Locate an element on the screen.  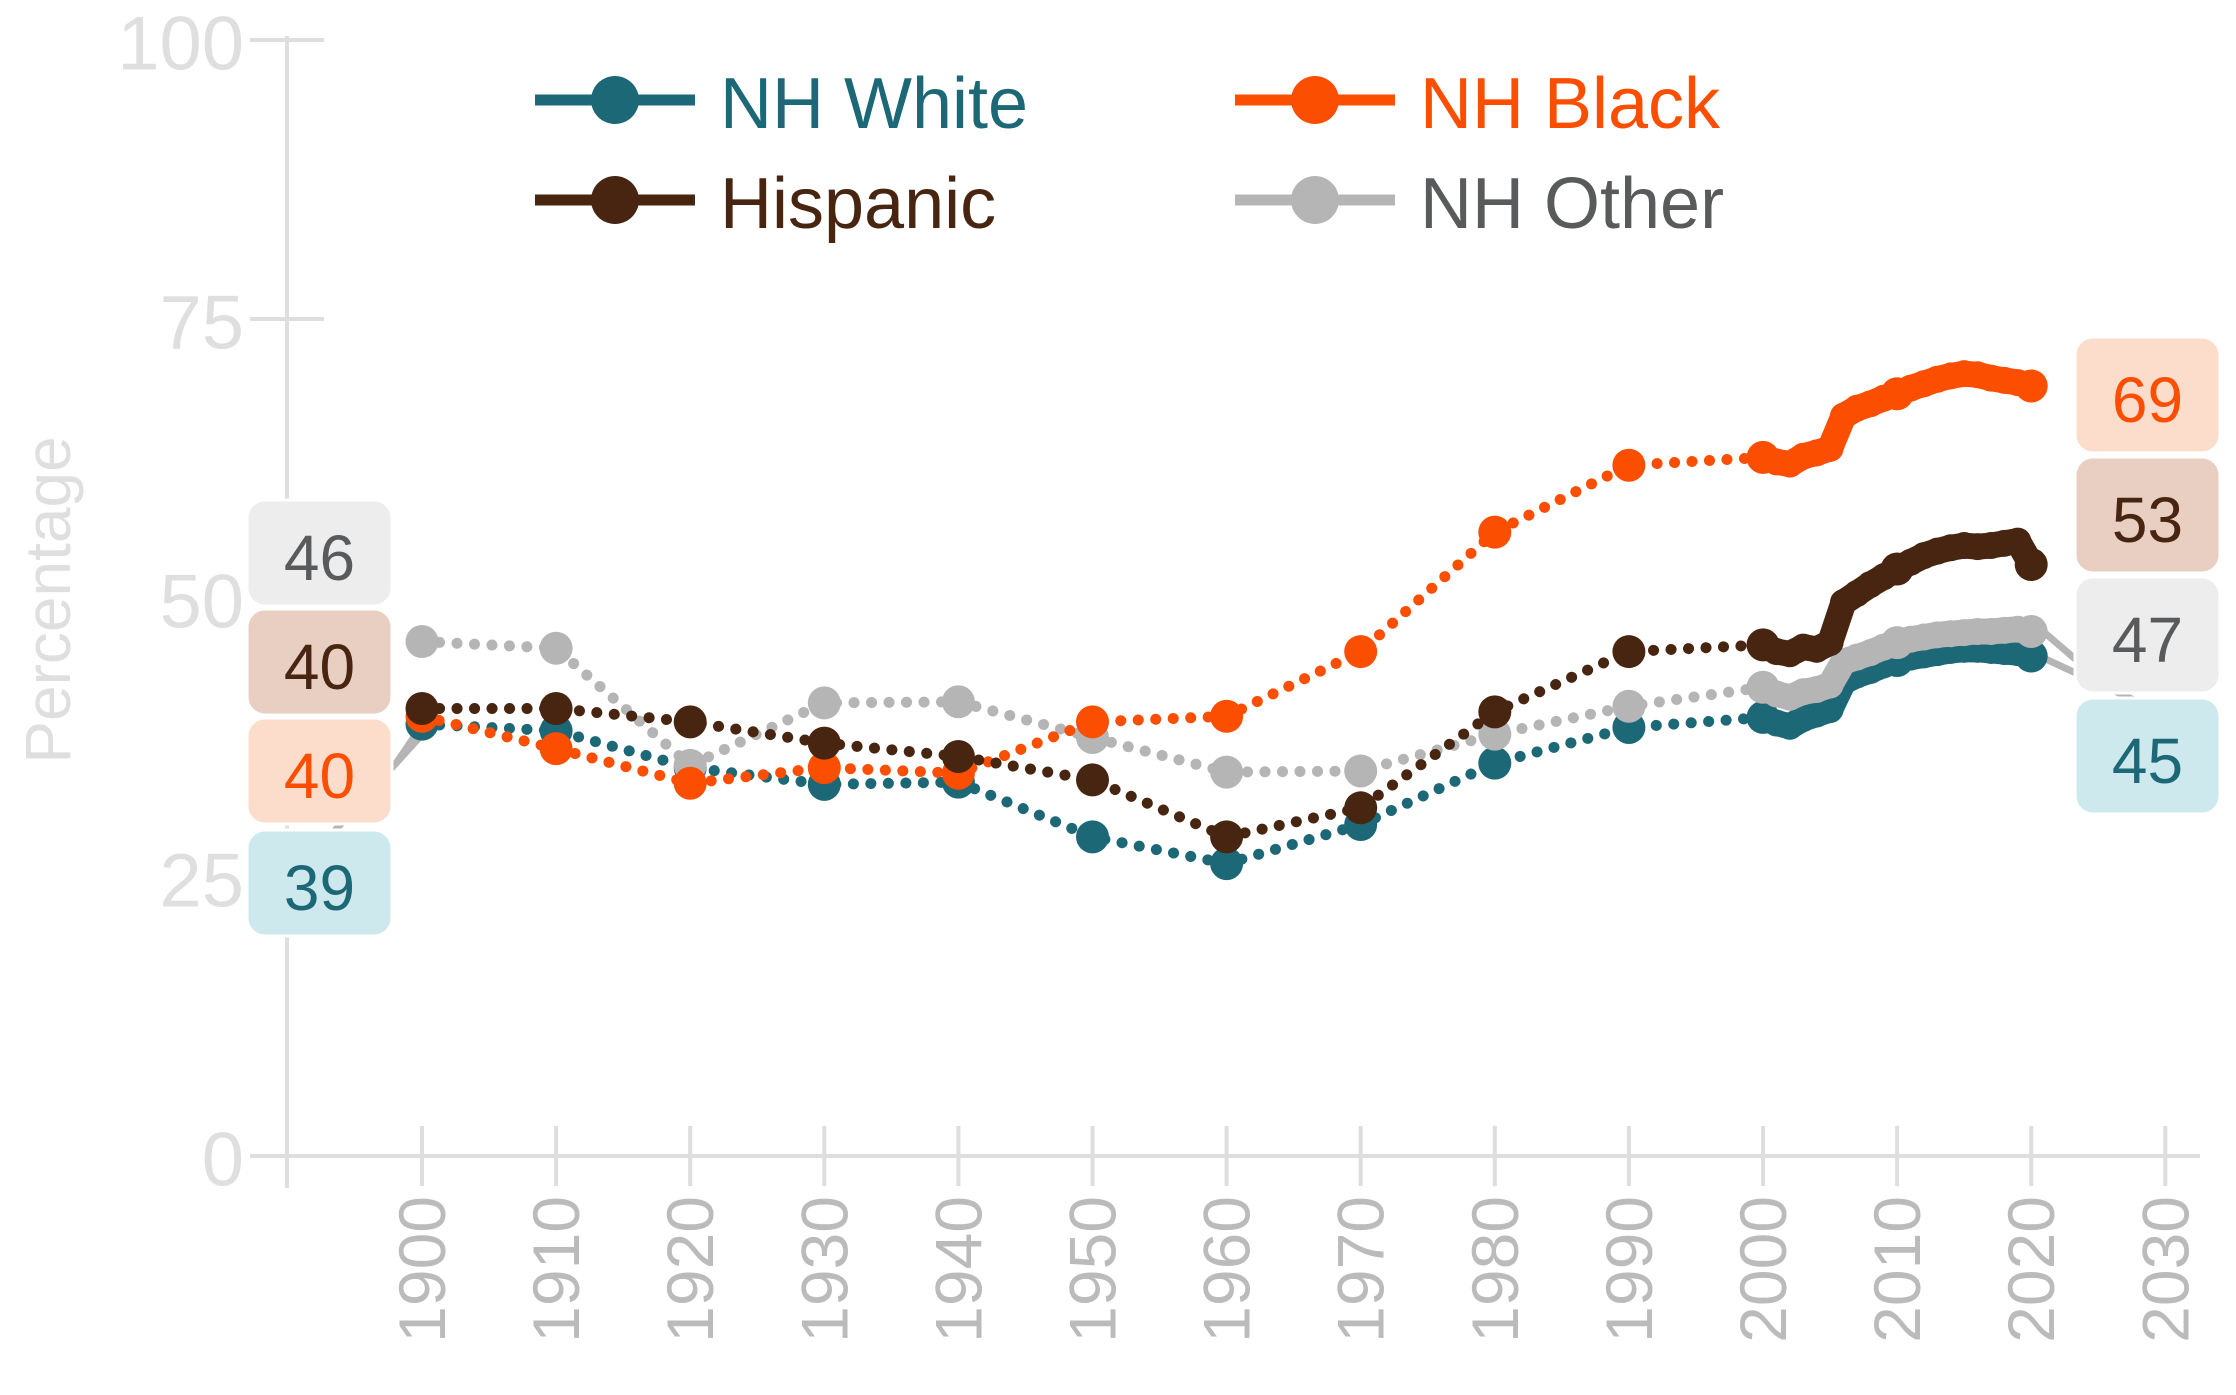
annual-point-nh-other is located at coordinates (1830, 685).